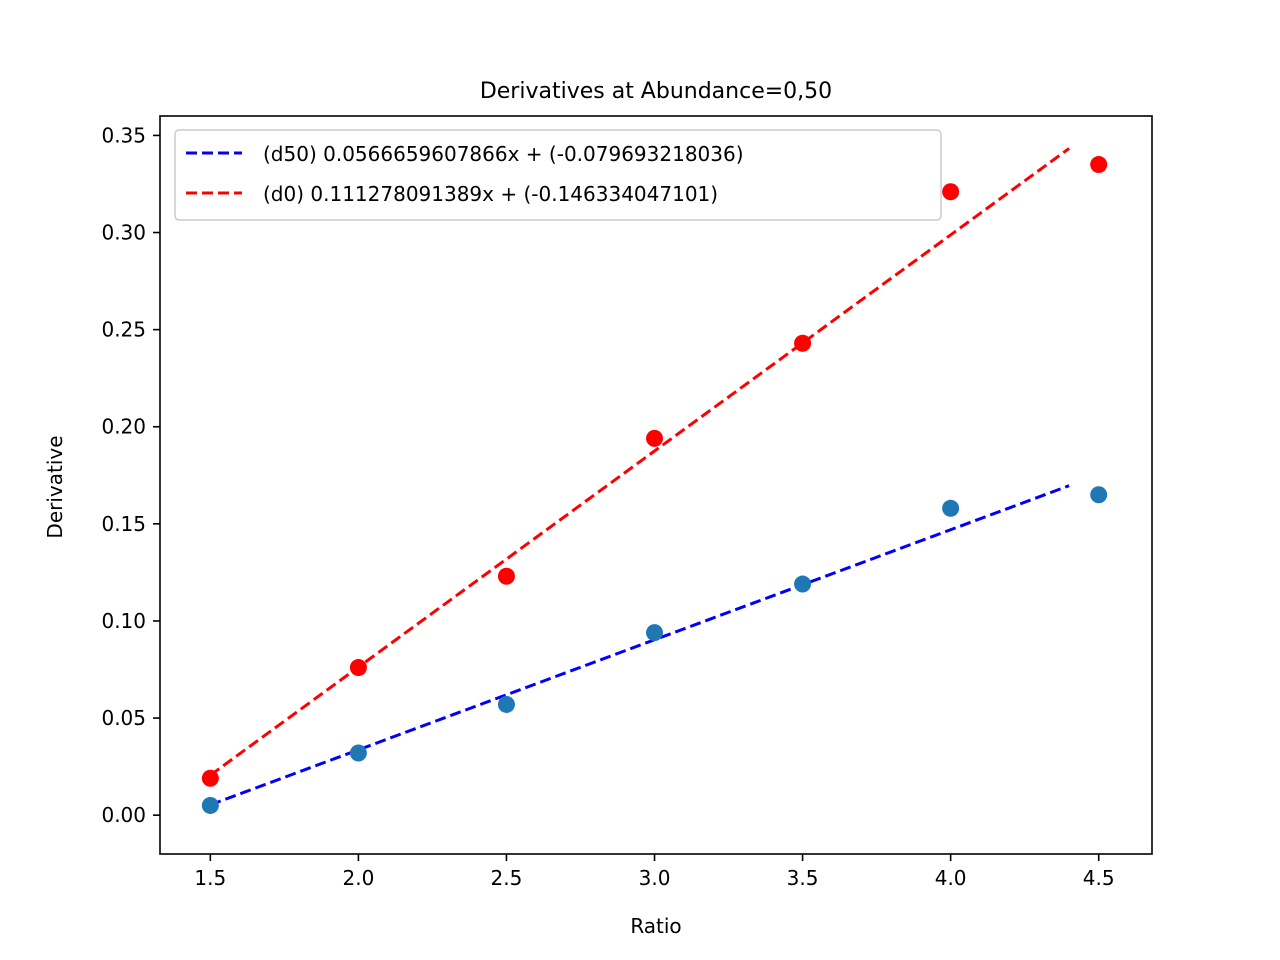 Image resolution: width=1280 pixels, height=960 pixels. What do you see at coordinates (123, 233) in the screenshot?
I see `y-tick-label: 0.30` at bounding box center [123, 233].